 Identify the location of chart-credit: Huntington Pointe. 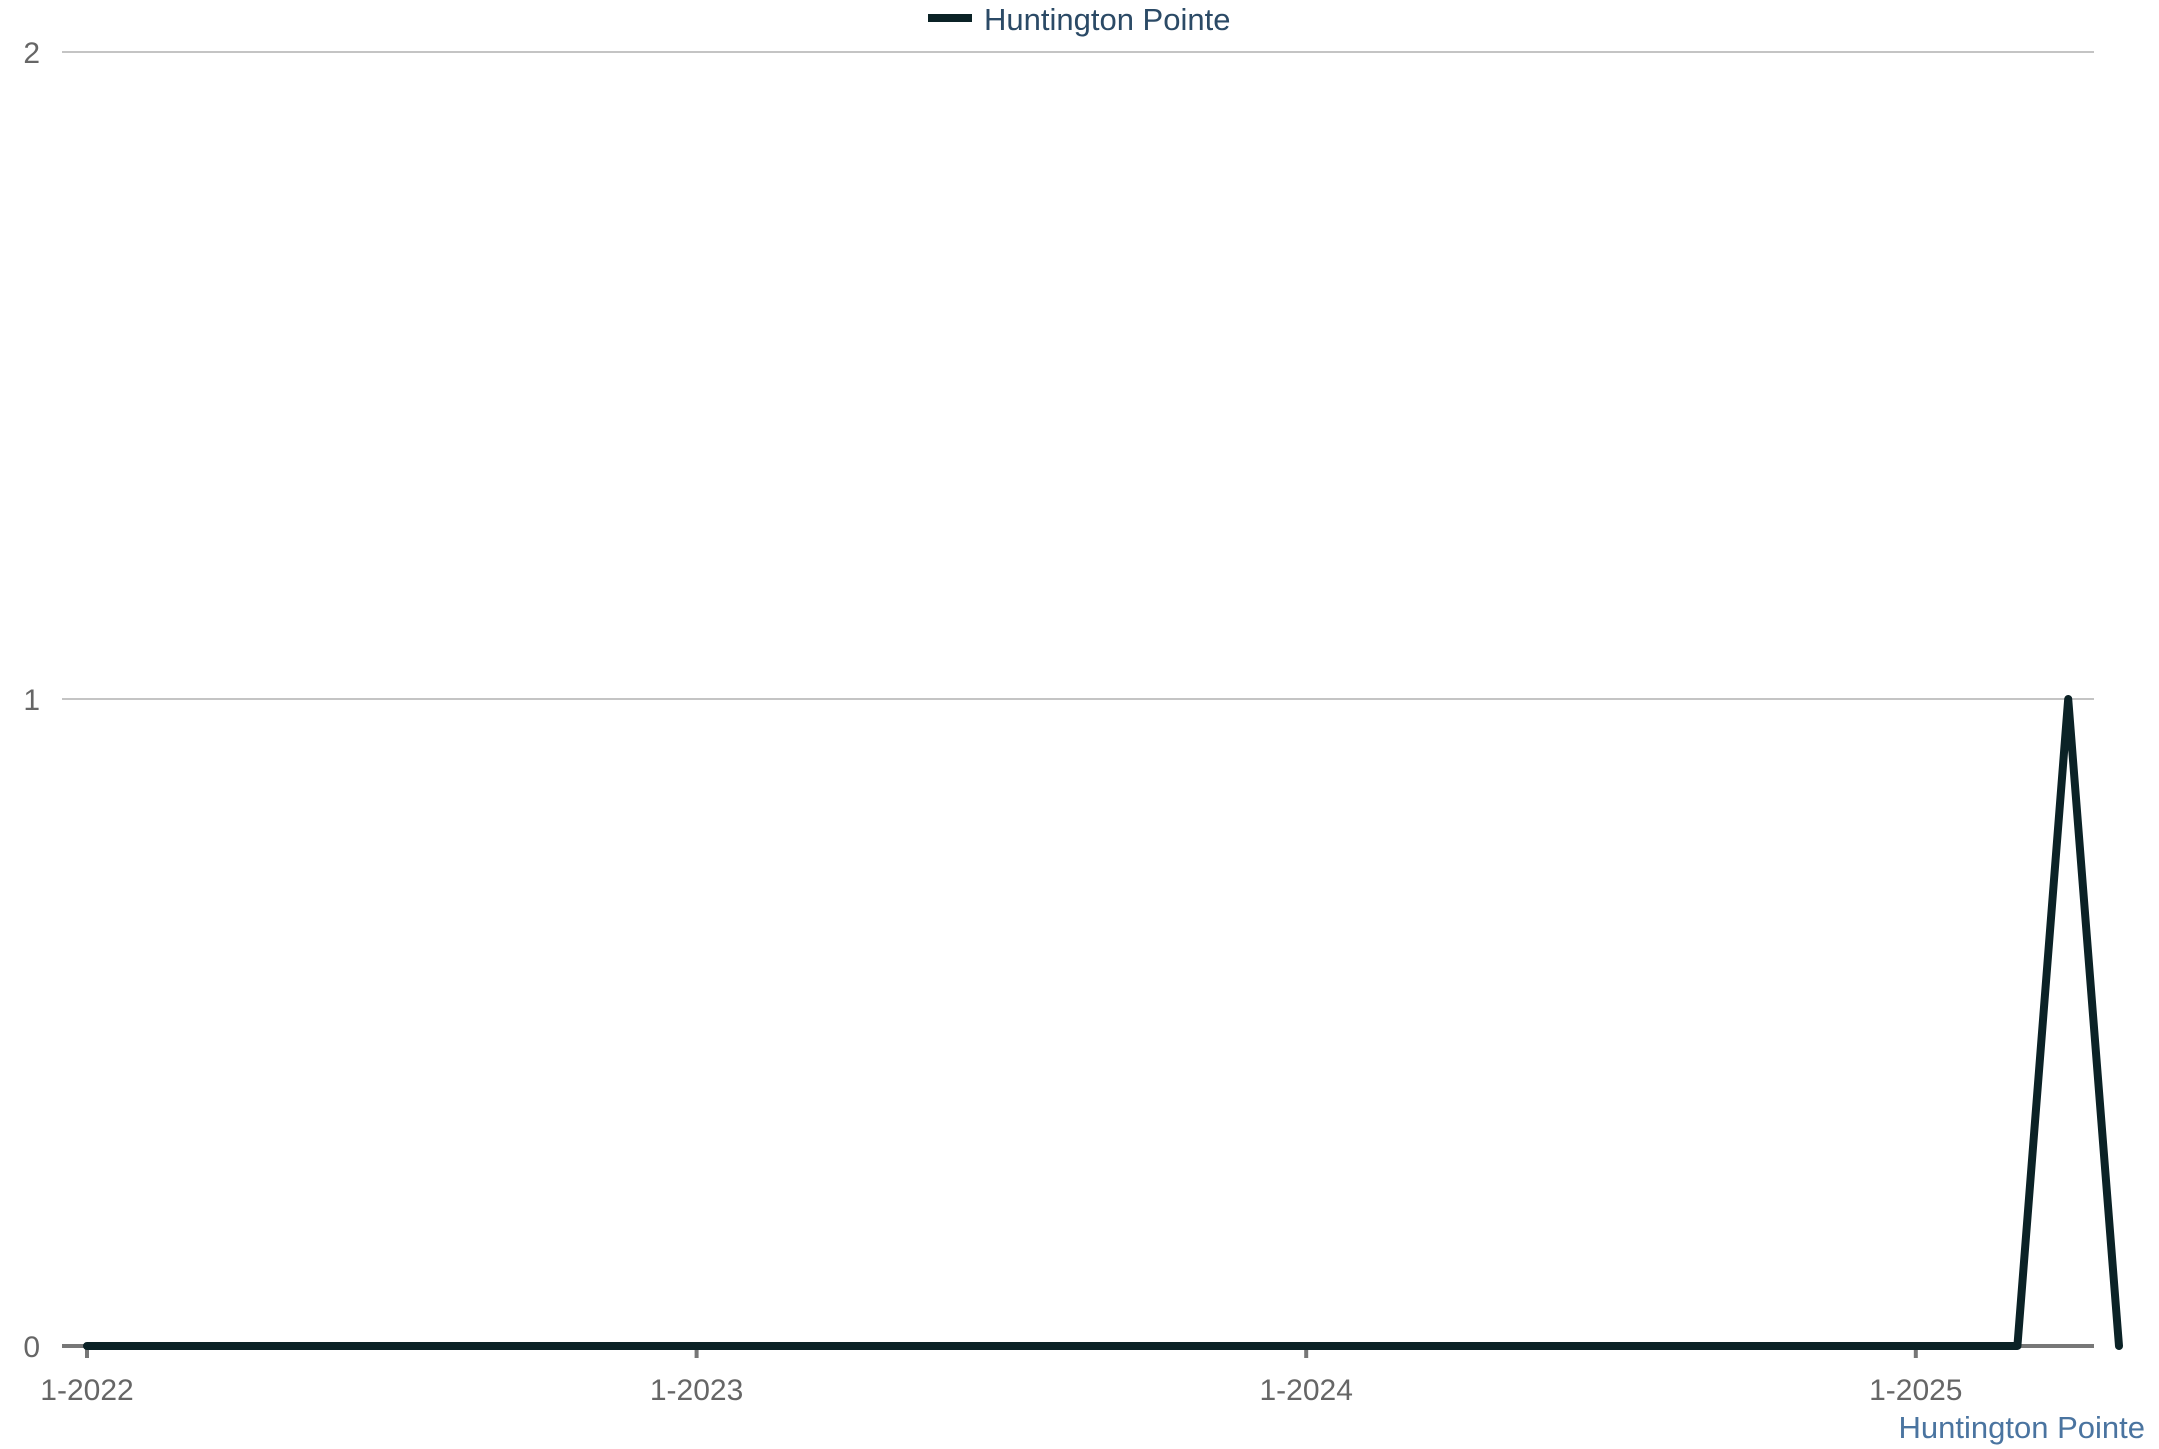
(2022, 1427).